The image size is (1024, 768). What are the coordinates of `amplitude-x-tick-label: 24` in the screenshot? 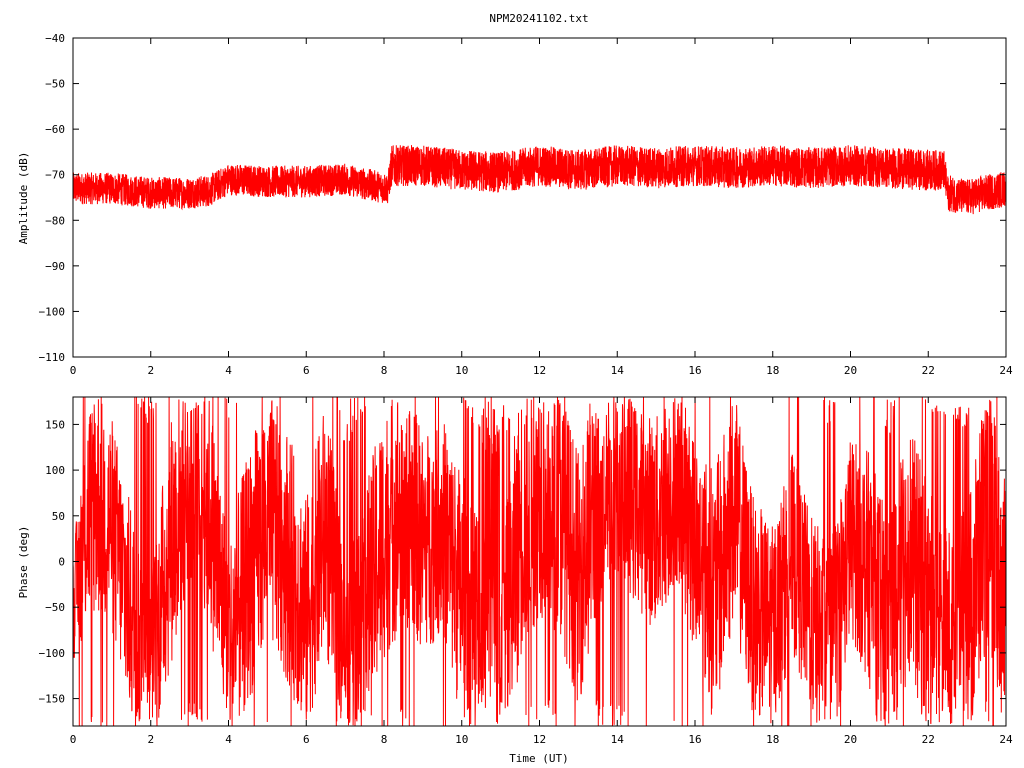 It's located at (1006, 370).